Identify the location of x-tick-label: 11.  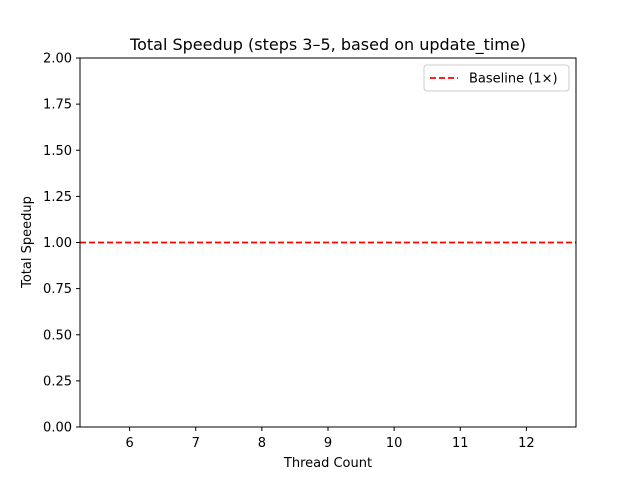
(460, 443).